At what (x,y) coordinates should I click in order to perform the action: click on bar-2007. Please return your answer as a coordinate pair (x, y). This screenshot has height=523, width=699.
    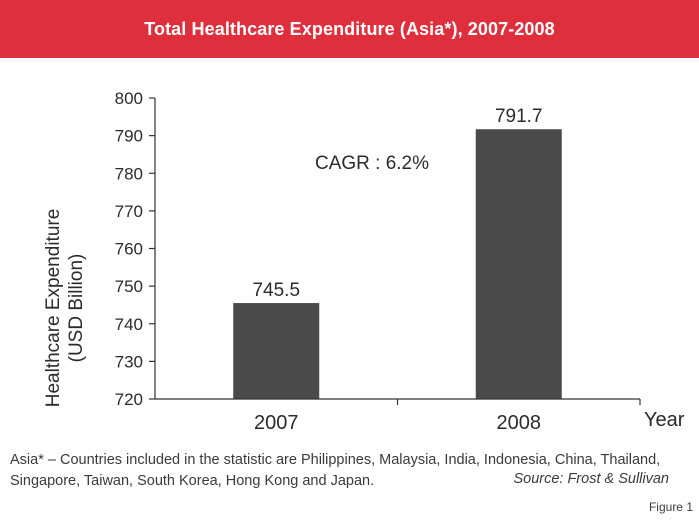
    Looking at the image, I should click on (276, 351).